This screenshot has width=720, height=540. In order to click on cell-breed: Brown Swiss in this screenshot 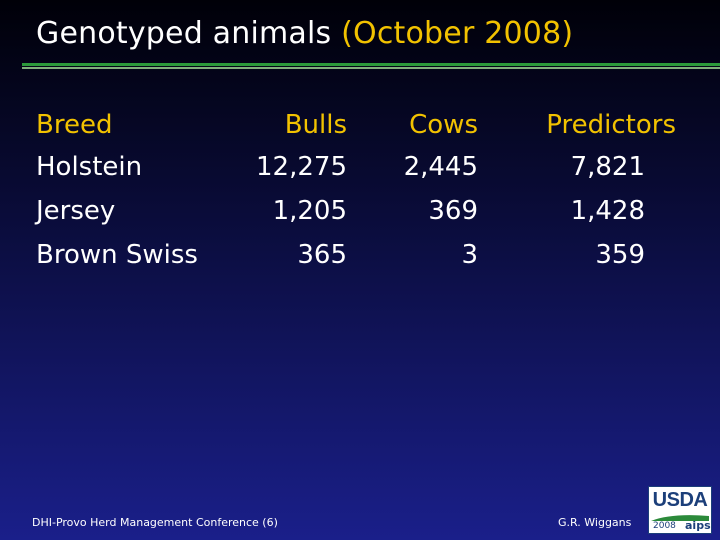, I will do `click(117, 255)`.